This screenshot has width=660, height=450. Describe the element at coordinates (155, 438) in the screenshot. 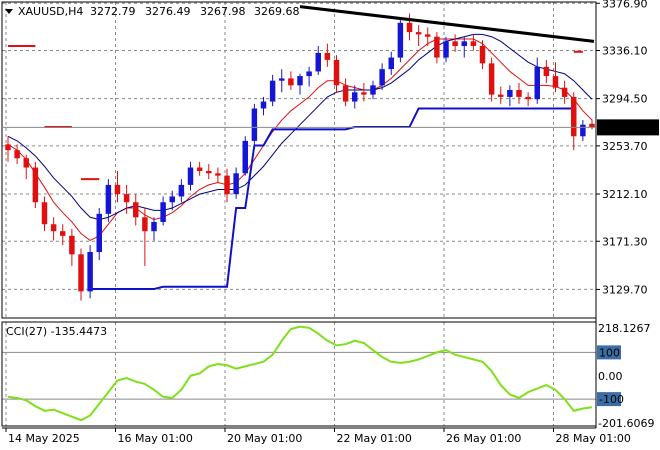

I see `time-tick-label: 16 May 01:00` at that location.